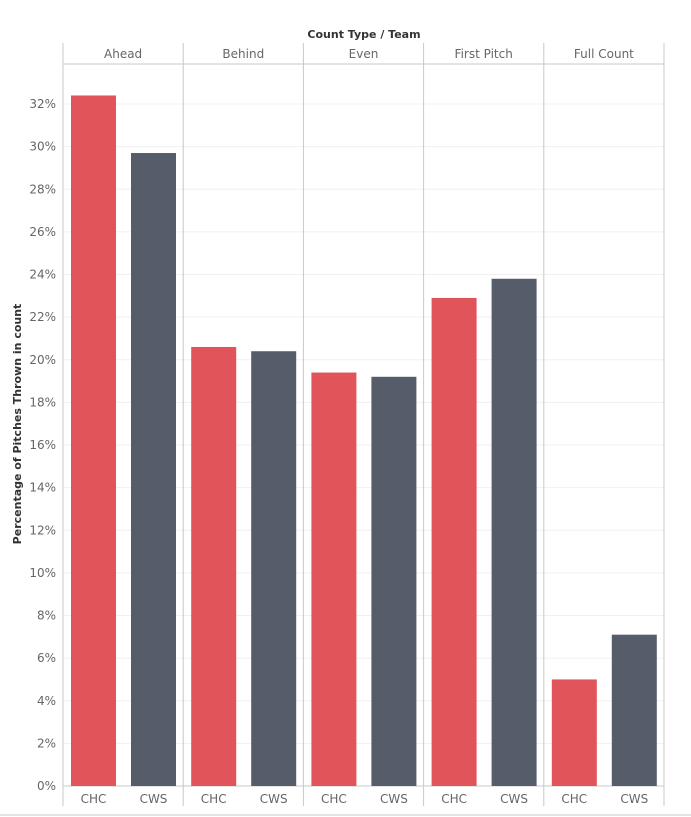  What do you see at coordinates (363, 34) in the screenshot?
I see `column-header-title: Count Type / Team` at bounding box center [363, 34].